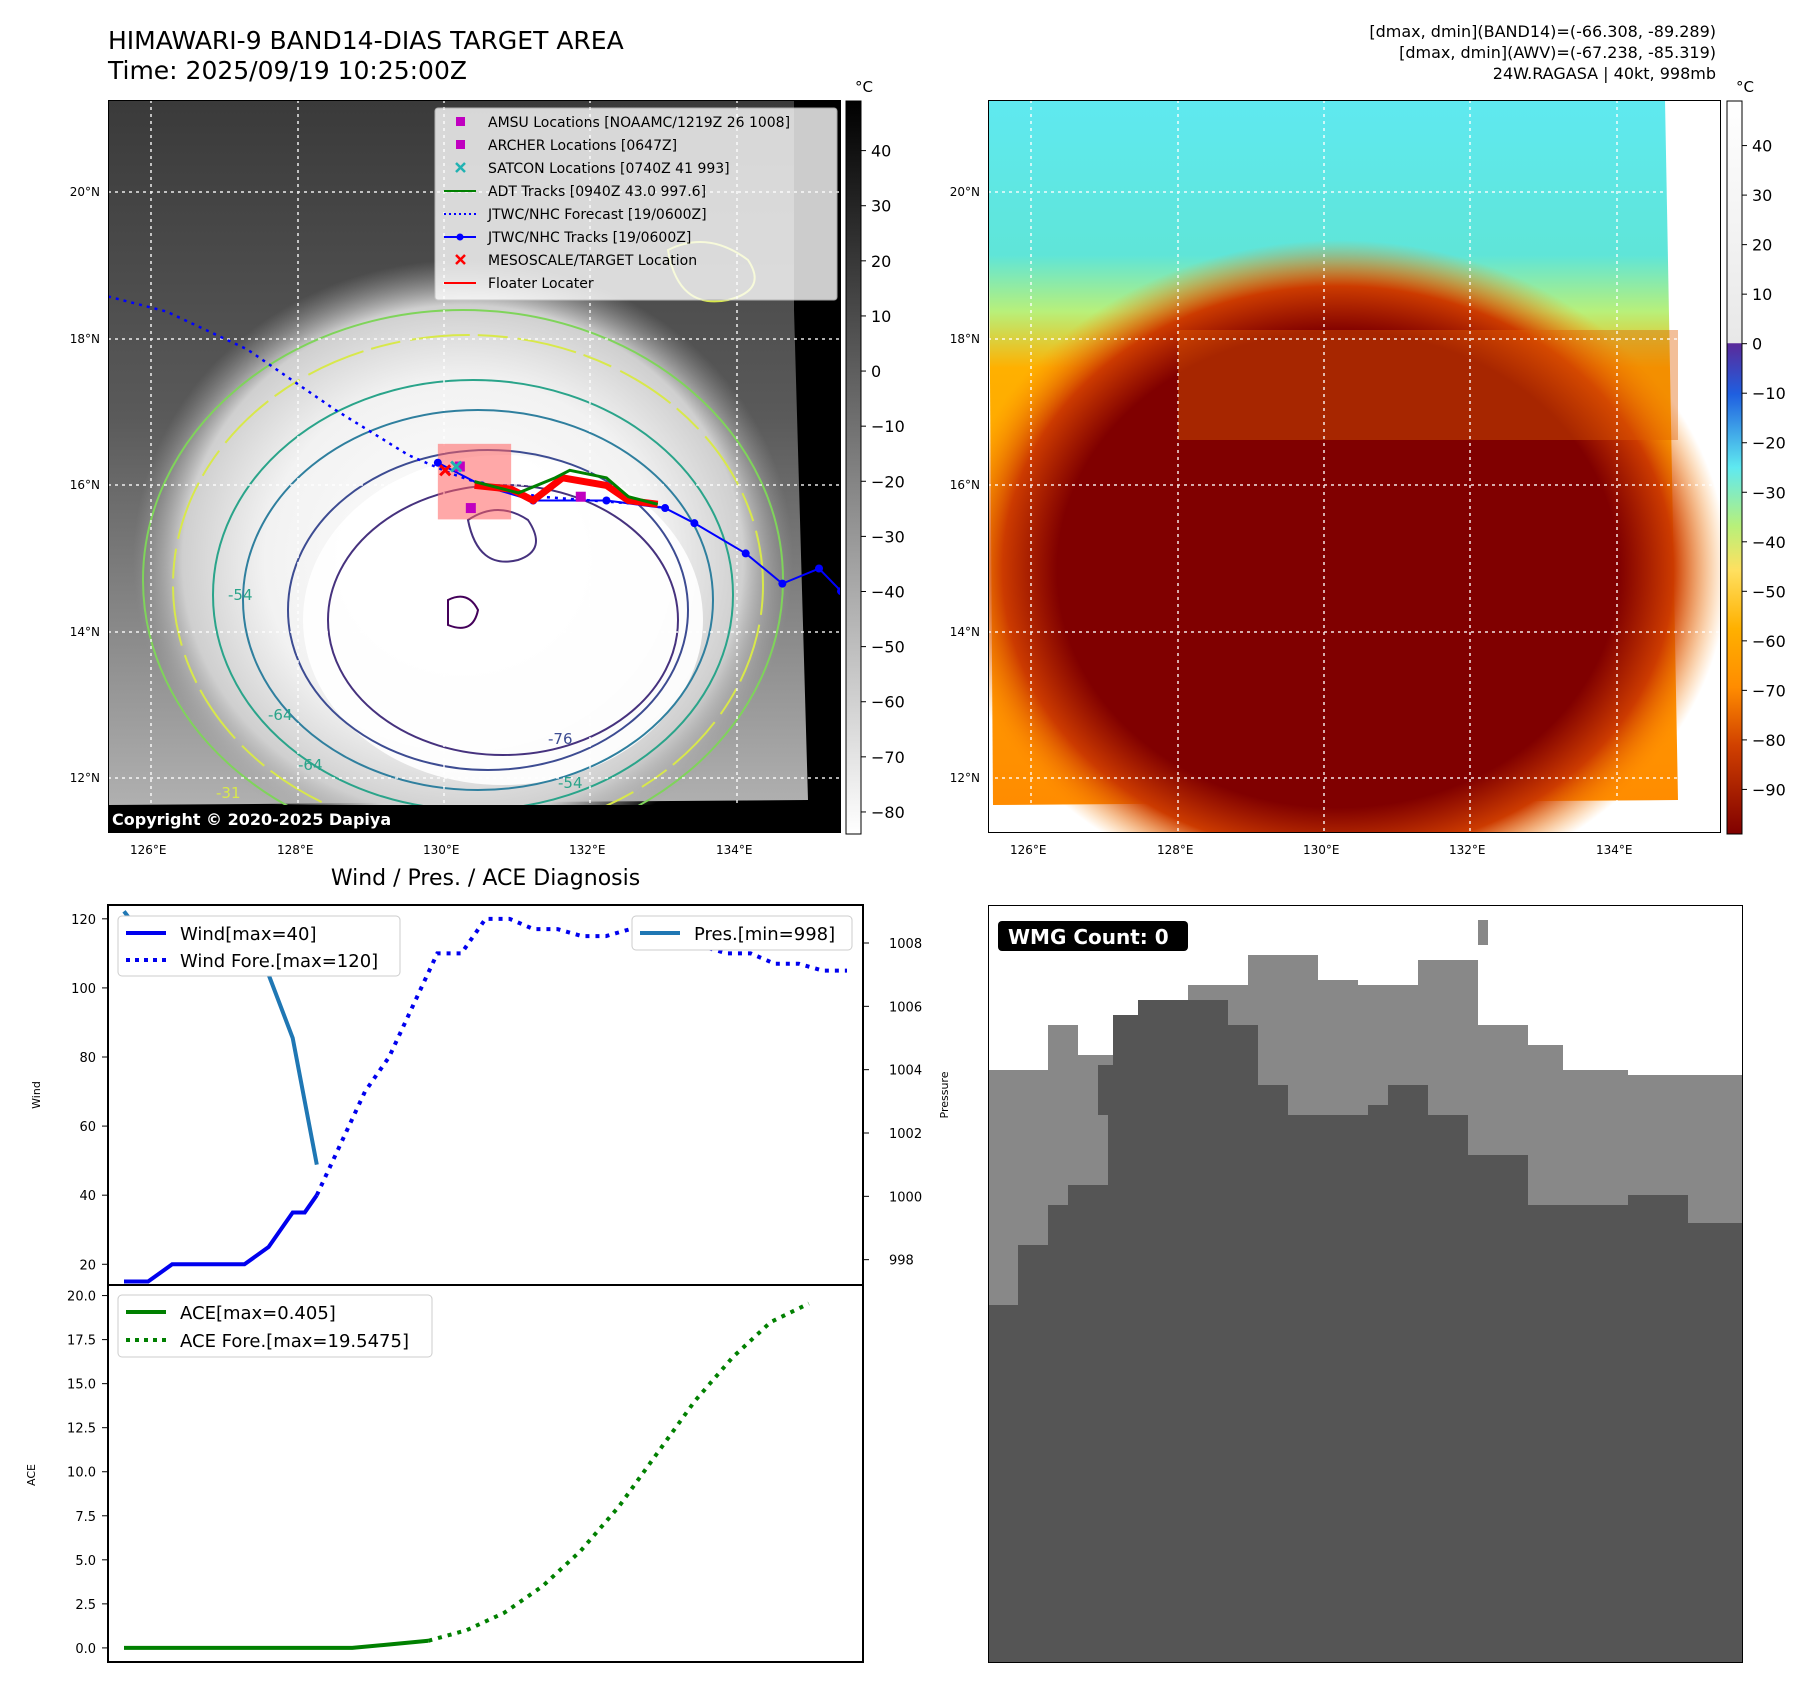 The height and width of the screenshot is (1690, 1801). What do you see at coordinates (294, 1341) in the screenshot?
I see `legend-ace-forecast: ACE Fore.[max=19.5475]` at bounding box center [294, 1341].